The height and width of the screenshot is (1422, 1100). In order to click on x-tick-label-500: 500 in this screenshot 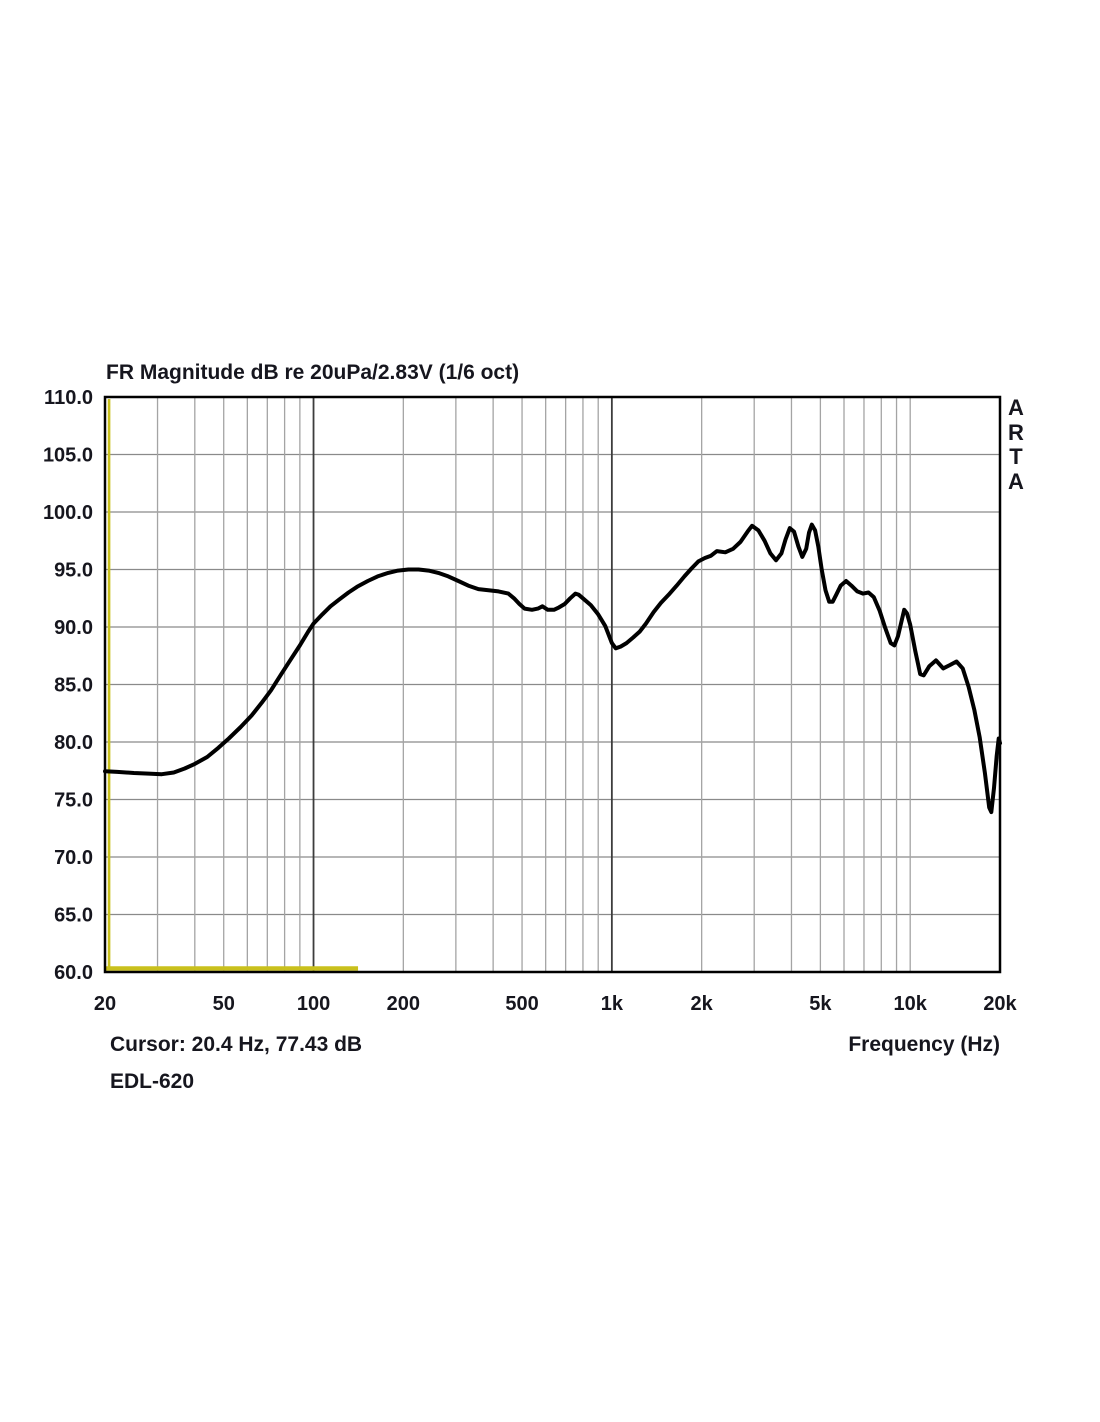, I will do `click(521, 1004)`.